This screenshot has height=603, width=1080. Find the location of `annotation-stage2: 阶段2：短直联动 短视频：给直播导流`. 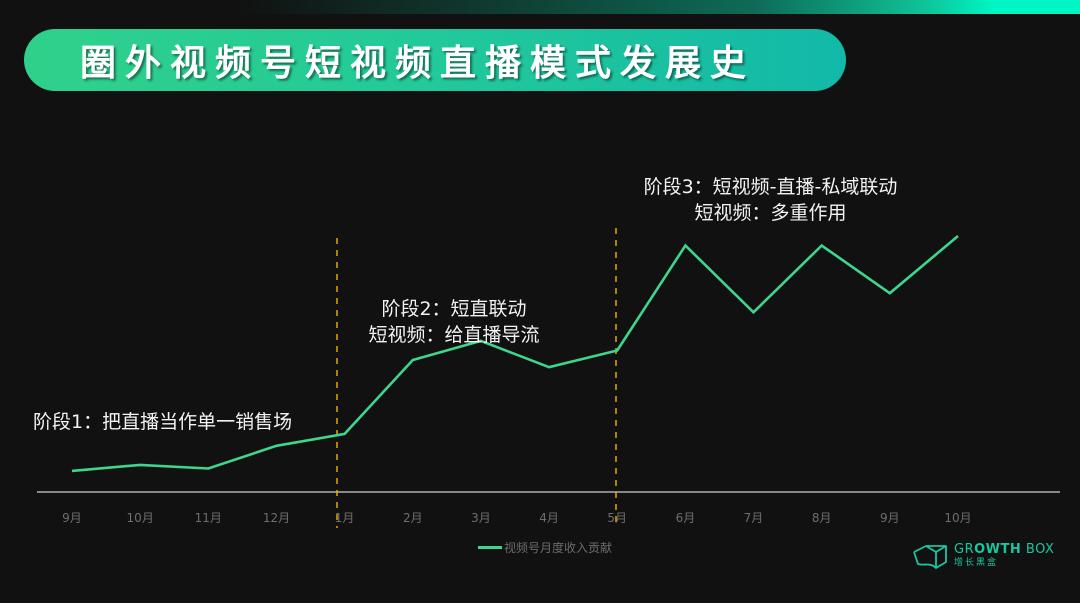

annotation-stage2: 阶段2：短直联动 短视频：给直播导流 is located at coordinates (454, 322).